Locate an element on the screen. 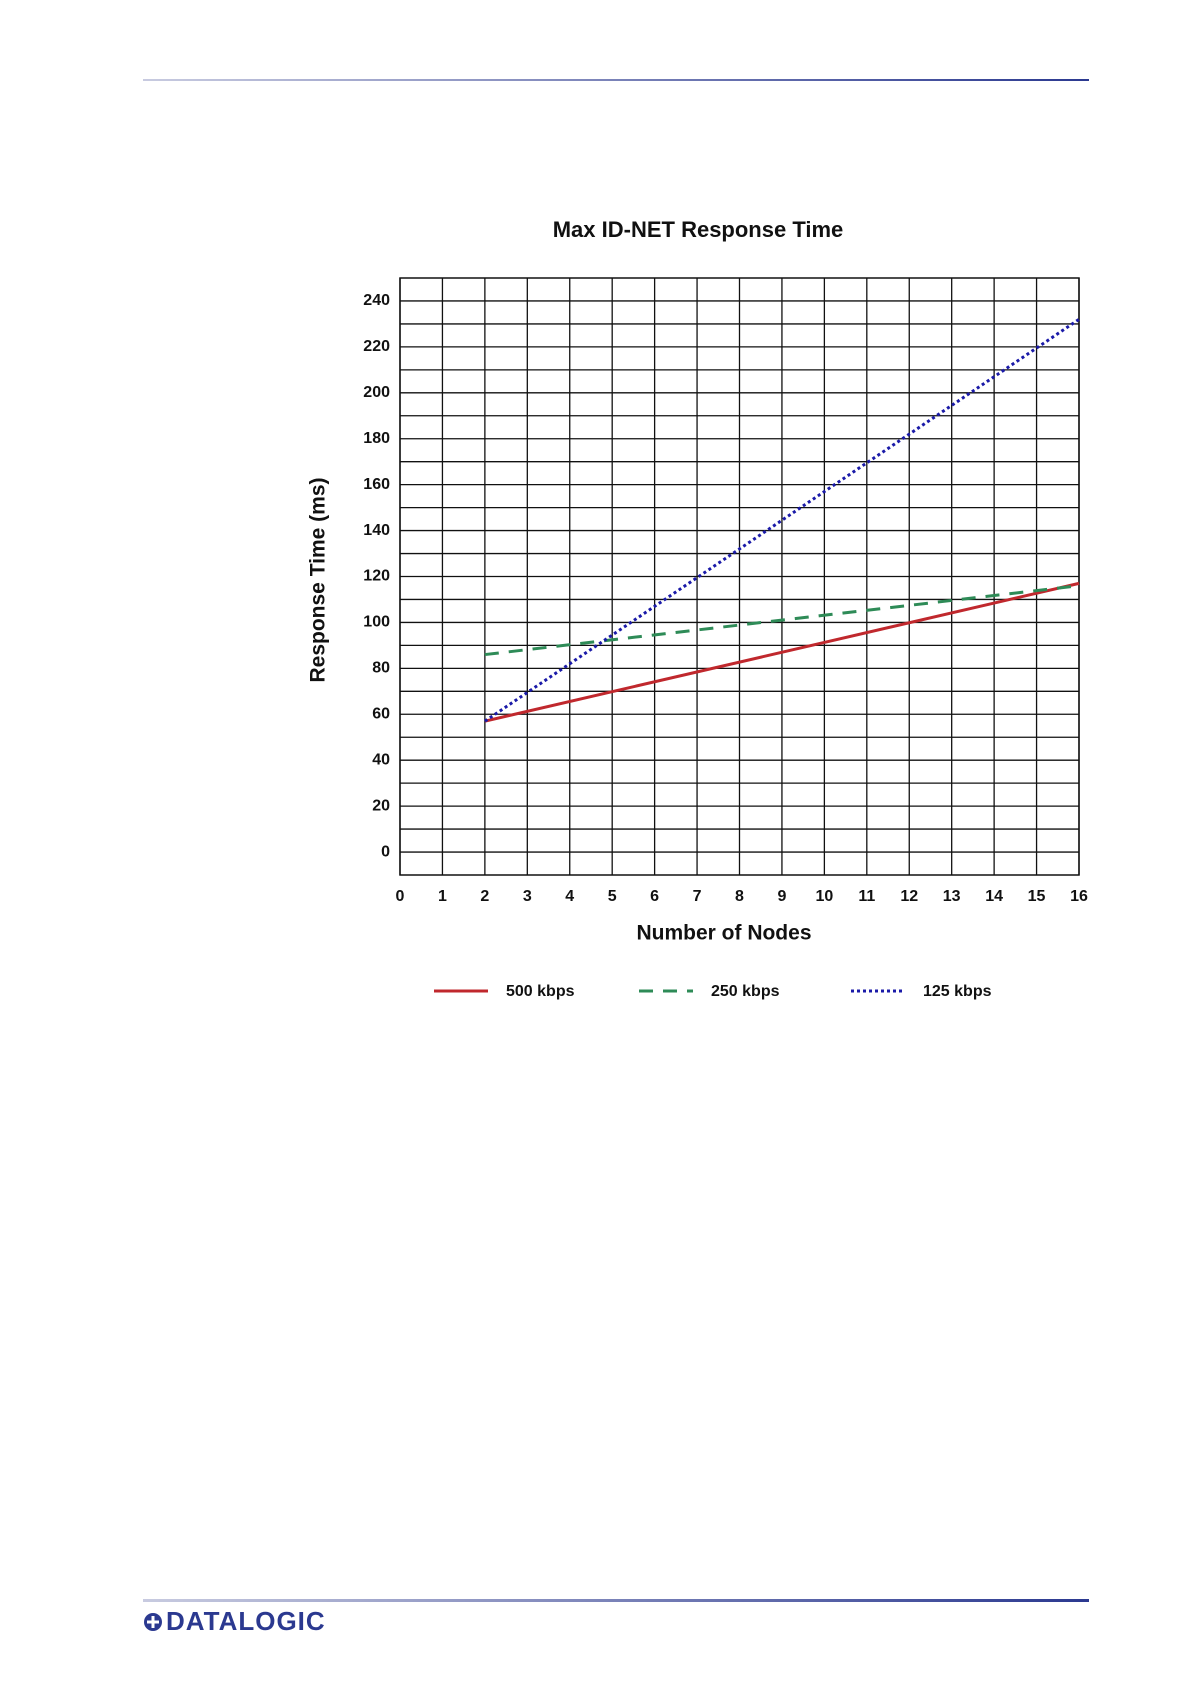  y-tick-label: 100 is located at coordinates (376, 622).